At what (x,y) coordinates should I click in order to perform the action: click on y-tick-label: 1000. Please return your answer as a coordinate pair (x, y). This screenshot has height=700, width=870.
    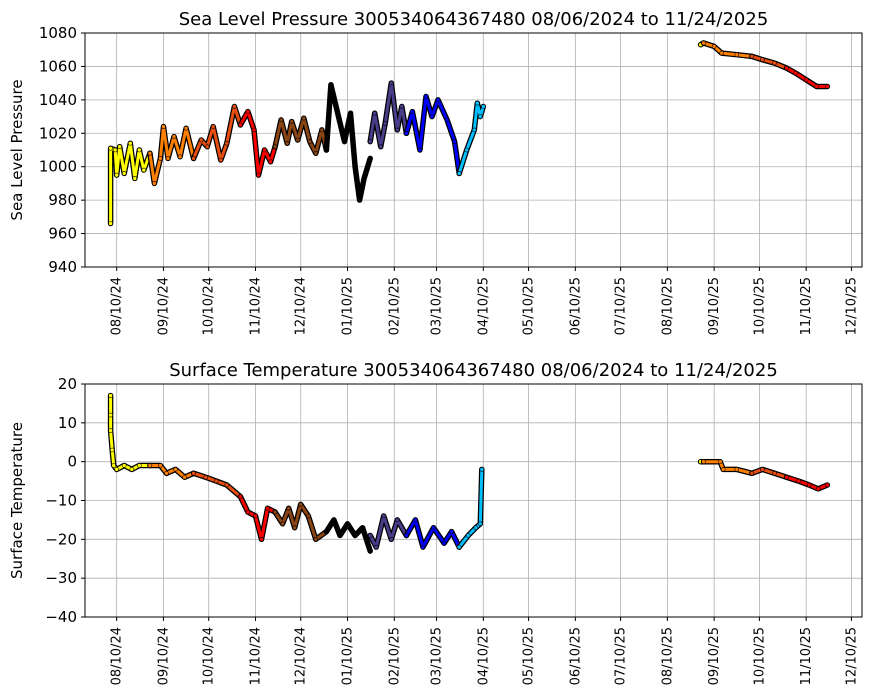
    Looking at the image, I should click on (58, 167).